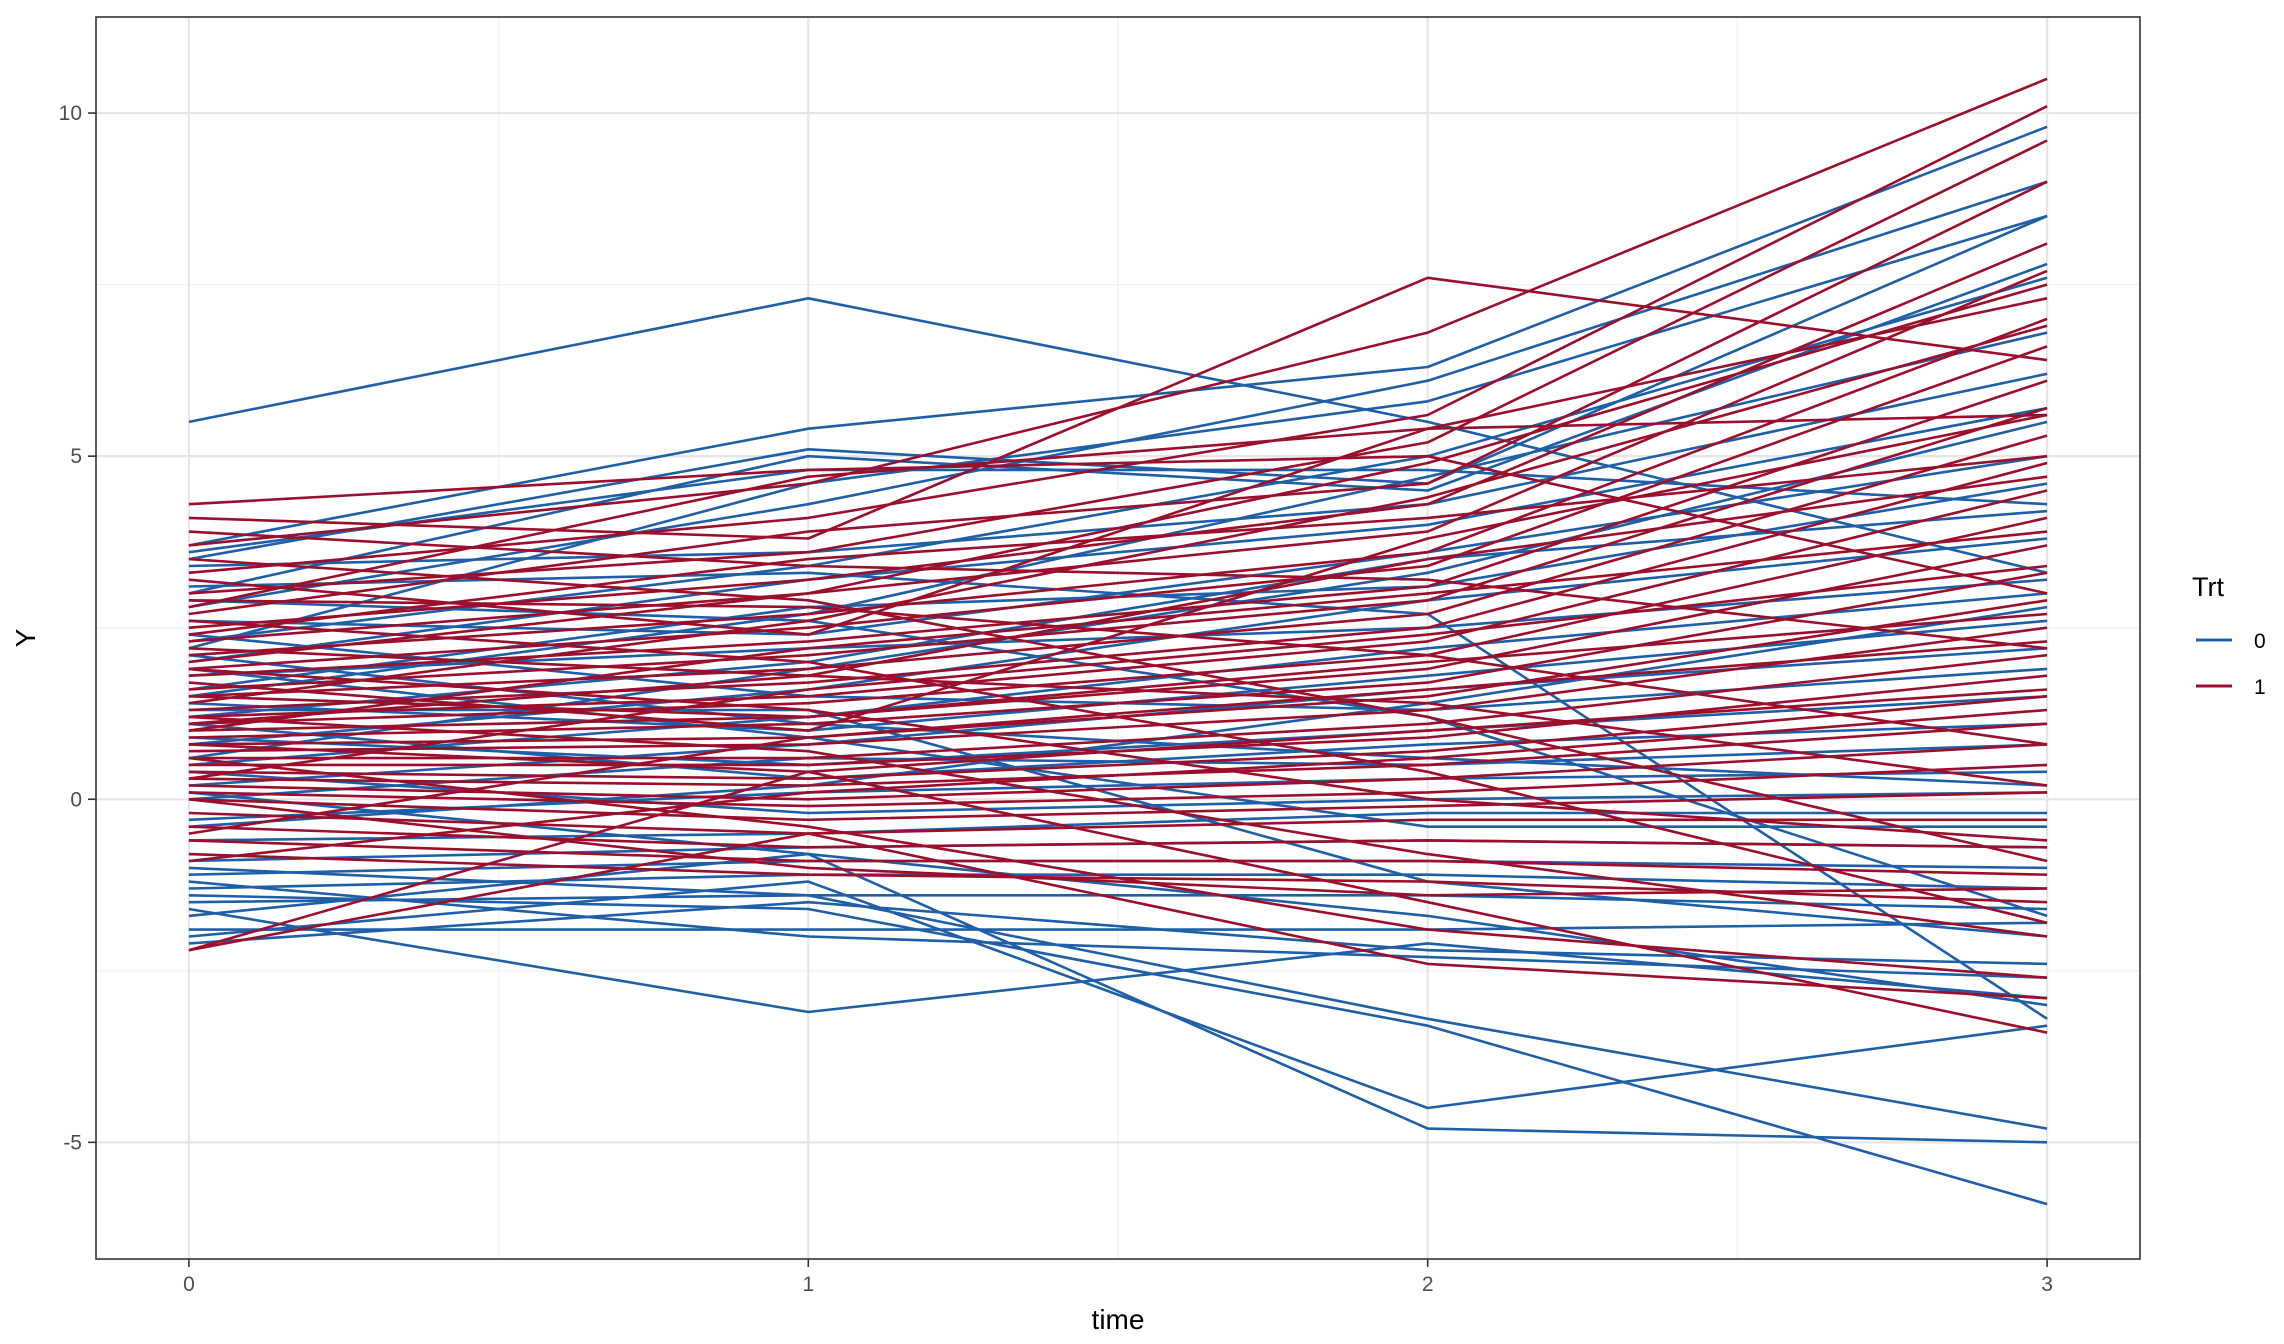  Describe the element at coordinates (1428, 1284) in the screenshot. I see `x-tick-label: 2` at that location.